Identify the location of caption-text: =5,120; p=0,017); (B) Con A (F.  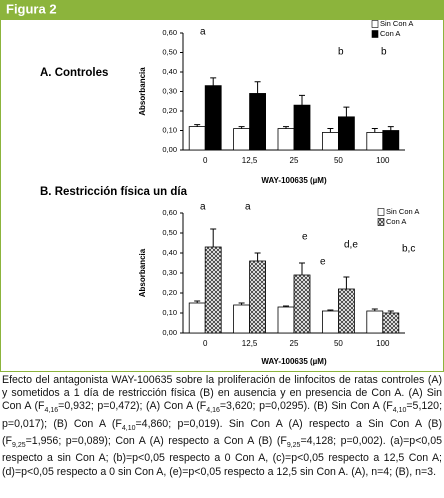
(222, 415).